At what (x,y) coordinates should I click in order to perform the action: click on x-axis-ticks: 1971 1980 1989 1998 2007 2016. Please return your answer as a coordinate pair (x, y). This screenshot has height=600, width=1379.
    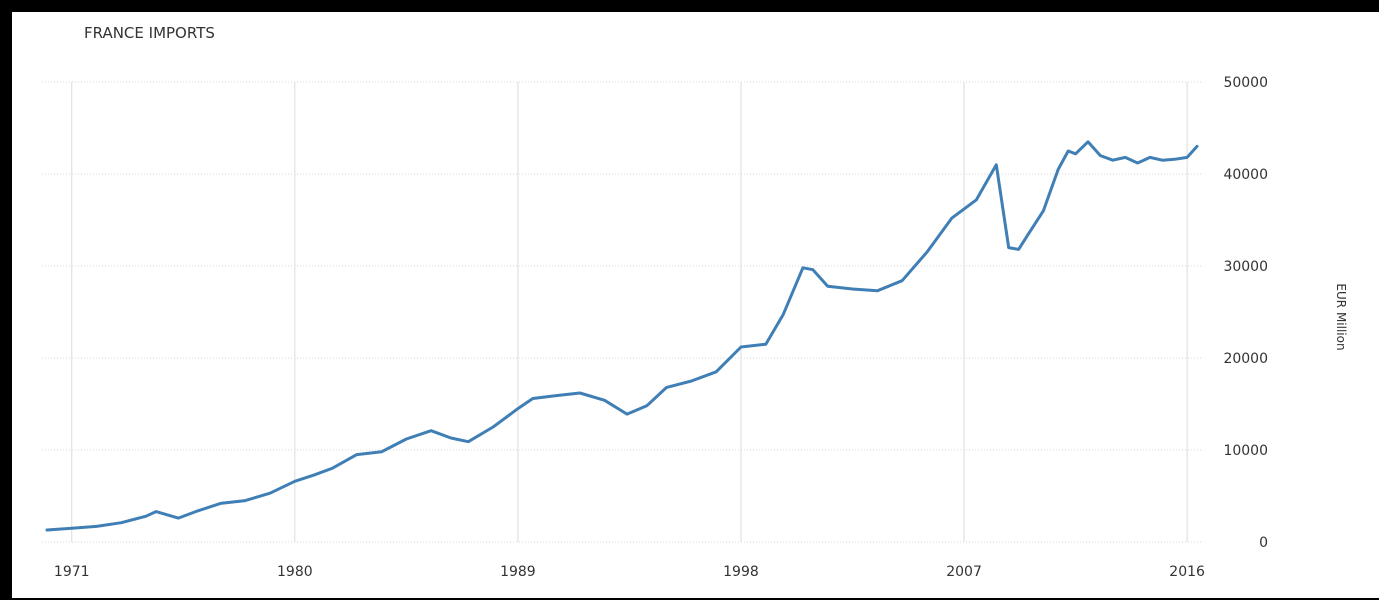
    Looking at the image, I should click on (629, 572).